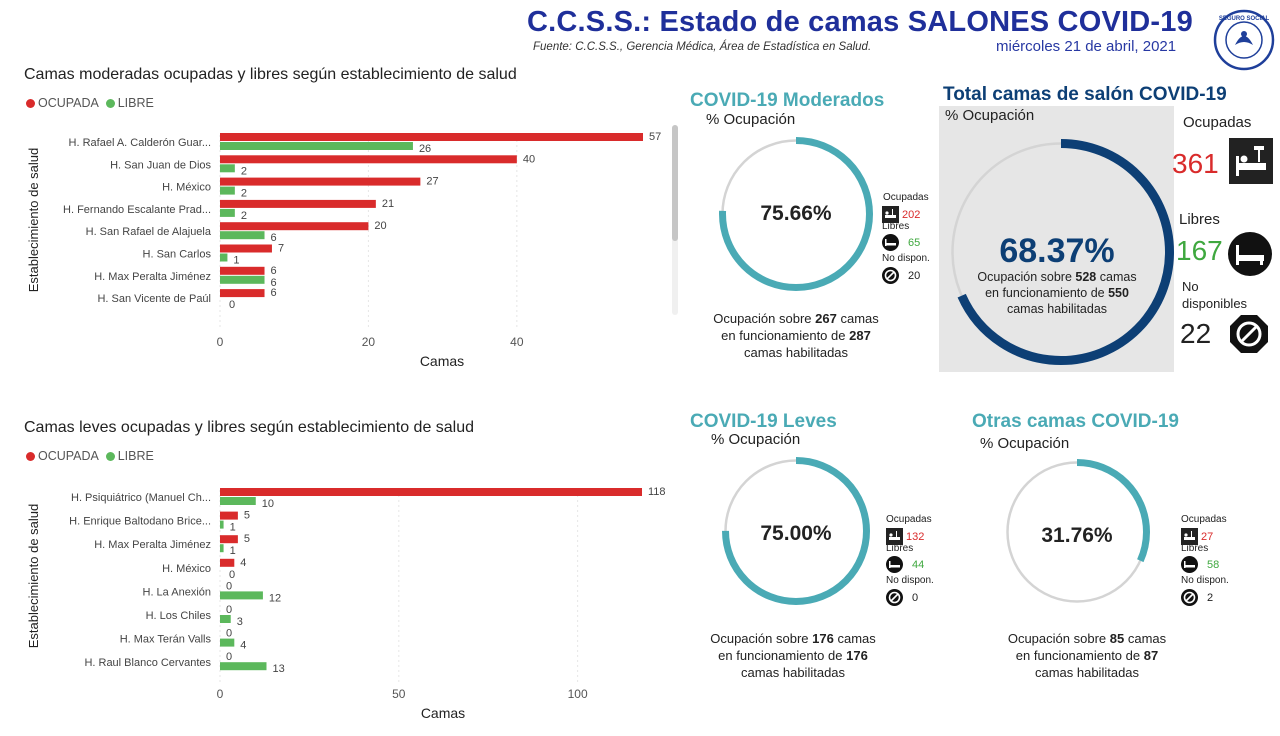 This screenshot has width=1280, height=736. I want to click on otras-pct-value: 31.76%, so click(1077, 535).